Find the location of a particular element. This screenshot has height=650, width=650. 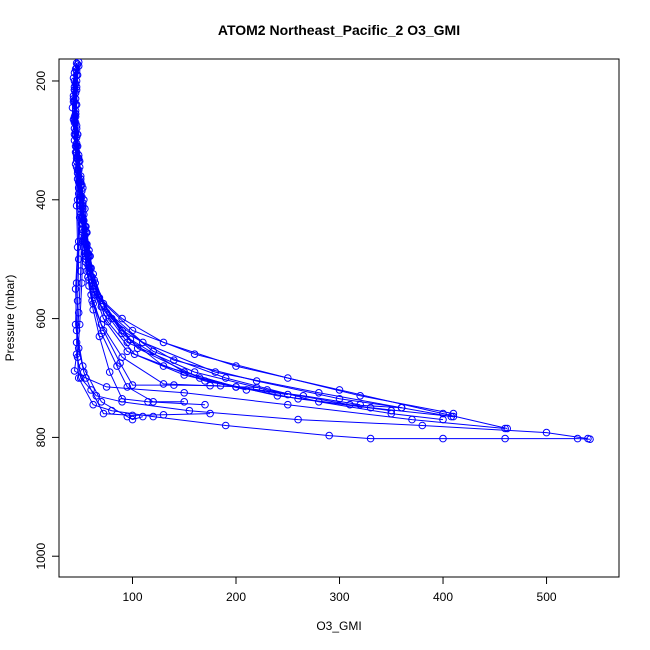

x-axis: 100 200 300 400 500 is located at coordinates (339, 590).